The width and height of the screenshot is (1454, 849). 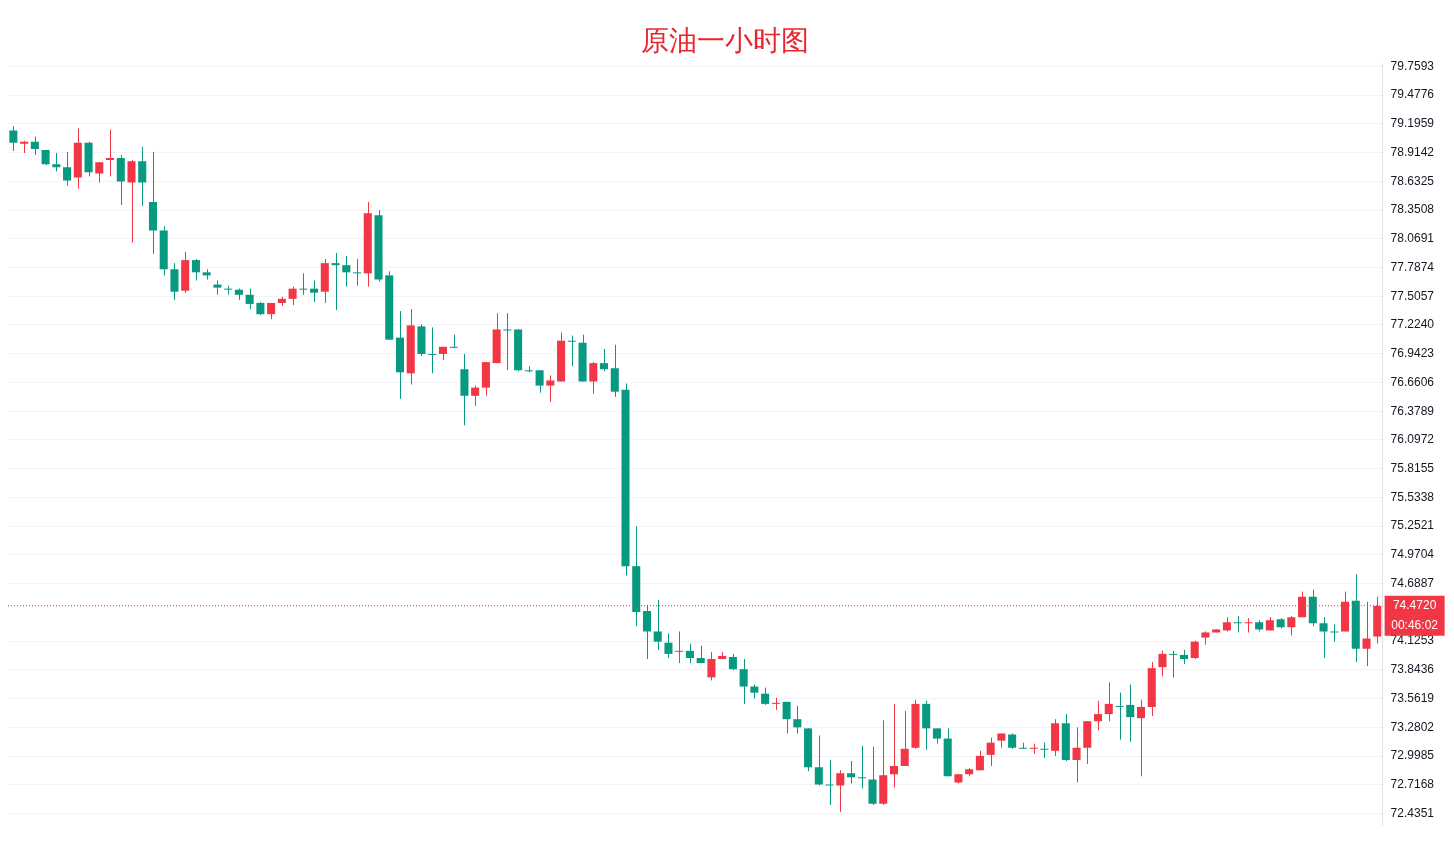 What do you see at coordinates (1412, 554) in the screenshot?
I see `y-tick-label: 74.9704` at bounding box center [1412, 554].